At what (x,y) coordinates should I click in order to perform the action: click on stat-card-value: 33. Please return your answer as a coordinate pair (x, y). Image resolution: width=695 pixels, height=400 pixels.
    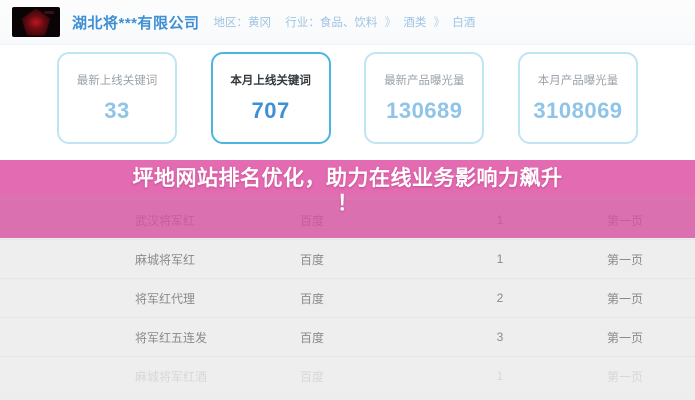
    Looking at the image, I should click on (117, 110).